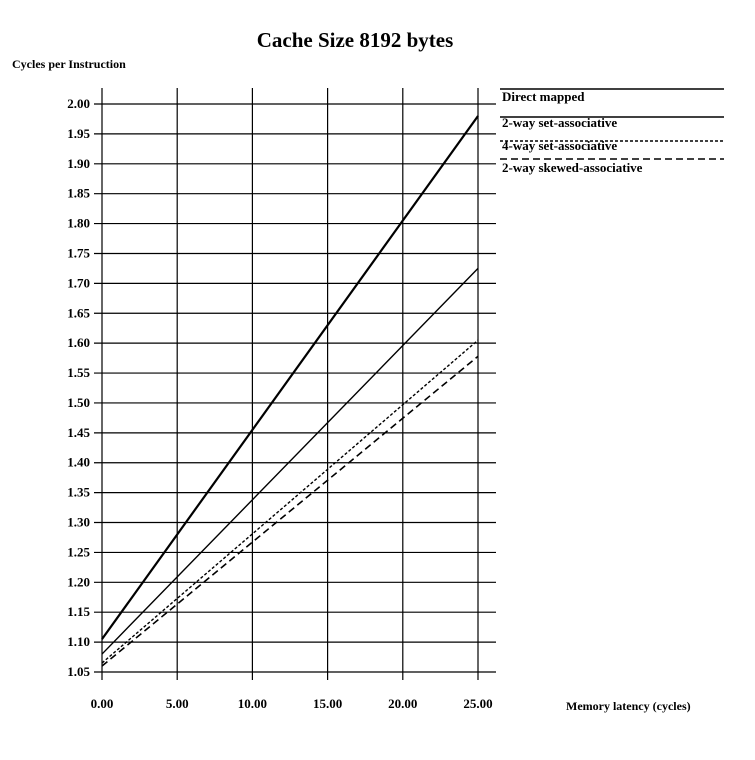  What do you see at coordinates (69, 64) in the screenshot?
I see `y-axis-title: Cycles per Instruction` at bounding box center [69, 64].